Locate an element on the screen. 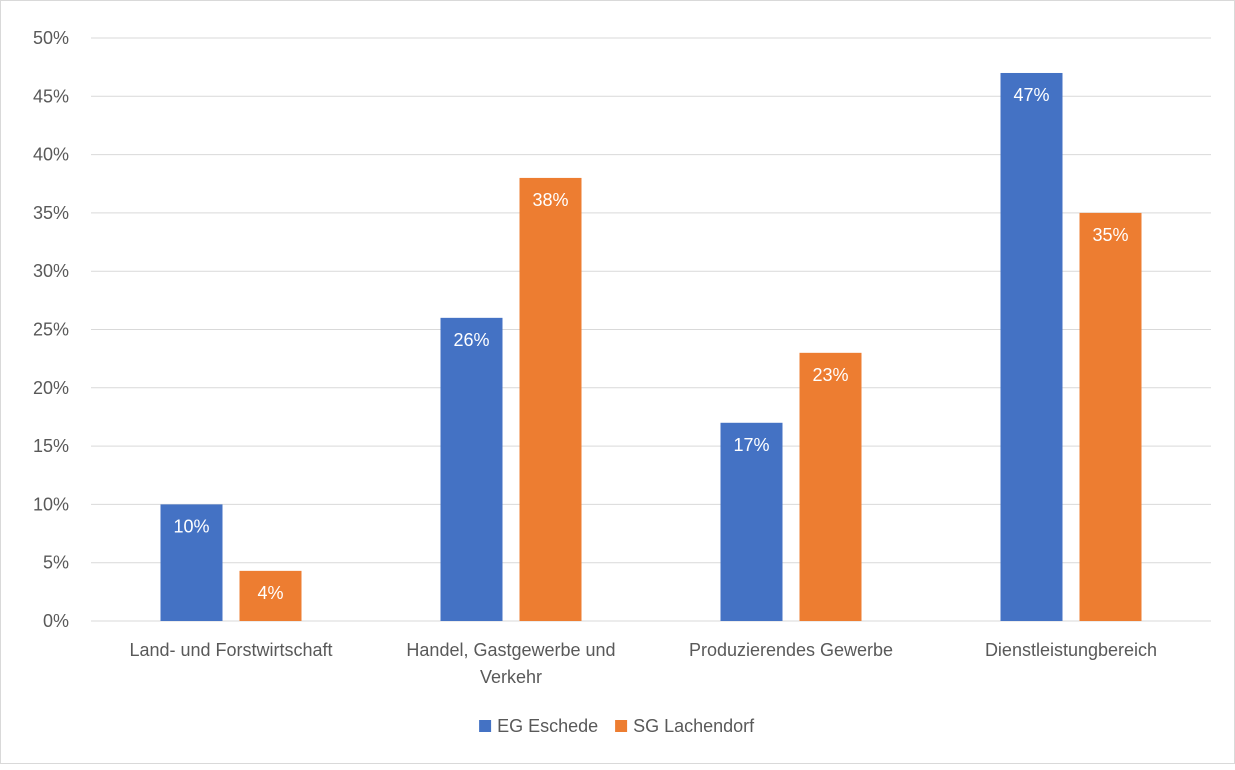  x-tick-label: Dienstleistungbereich is located at coordinates (1071, 650).